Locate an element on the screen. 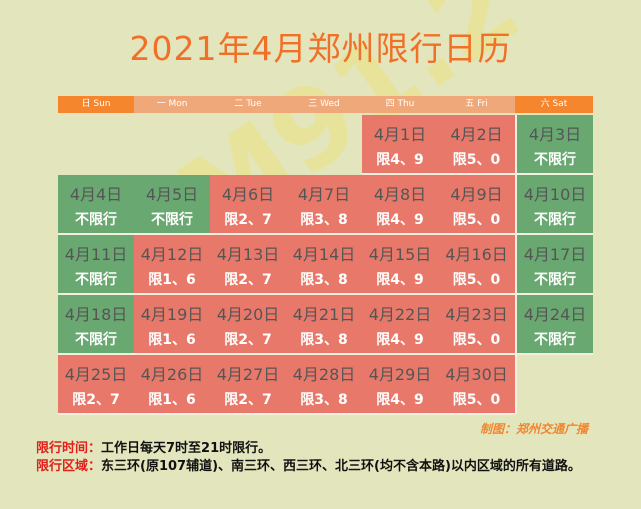  day-cell: 4月5日不限行 is located at coordinates (172, 205).